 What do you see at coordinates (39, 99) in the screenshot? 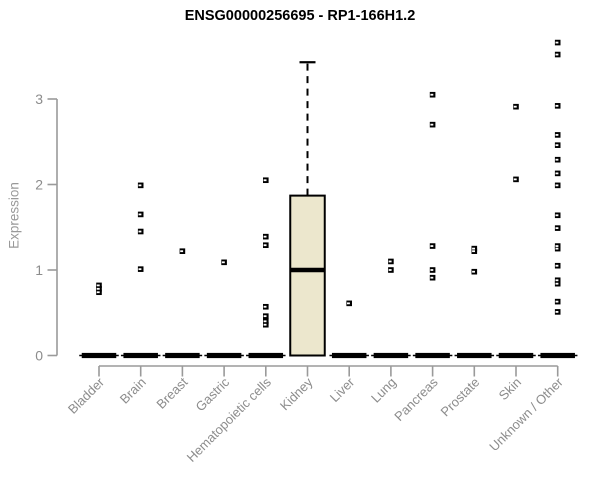
I see `y-tick-label: 3` at bounding box center [39, 99].